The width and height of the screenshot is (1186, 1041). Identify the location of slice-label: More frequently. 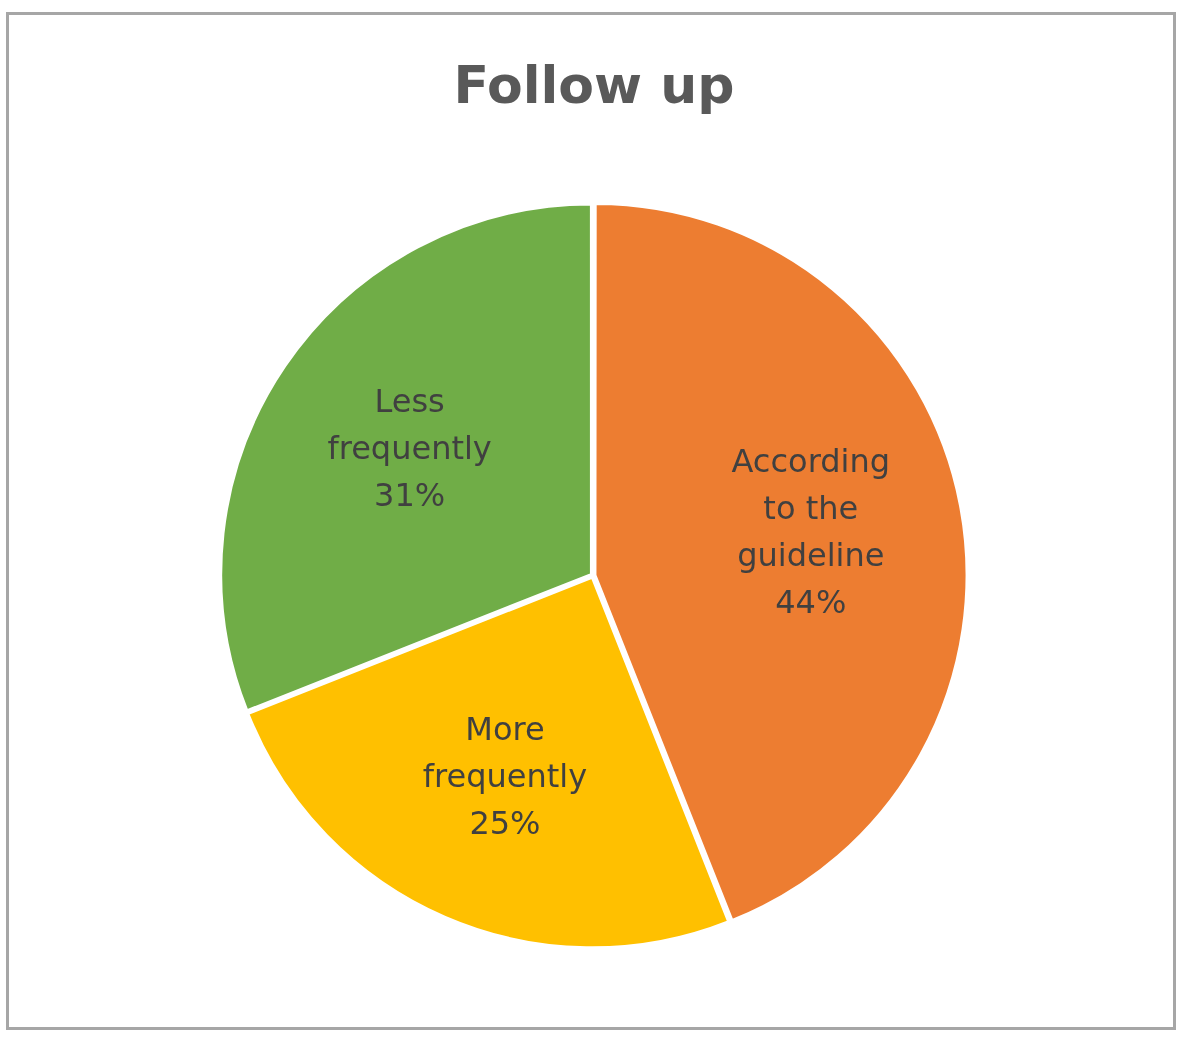
(505, 753).